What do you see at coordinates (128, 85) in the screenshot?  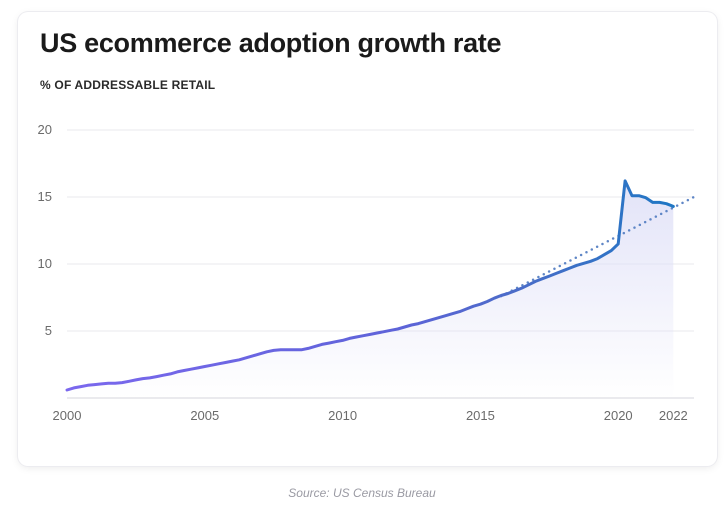 I see `chart-subtitle: % OF ADDRESSABLE RETAIL` at bounding box center [128, 85].